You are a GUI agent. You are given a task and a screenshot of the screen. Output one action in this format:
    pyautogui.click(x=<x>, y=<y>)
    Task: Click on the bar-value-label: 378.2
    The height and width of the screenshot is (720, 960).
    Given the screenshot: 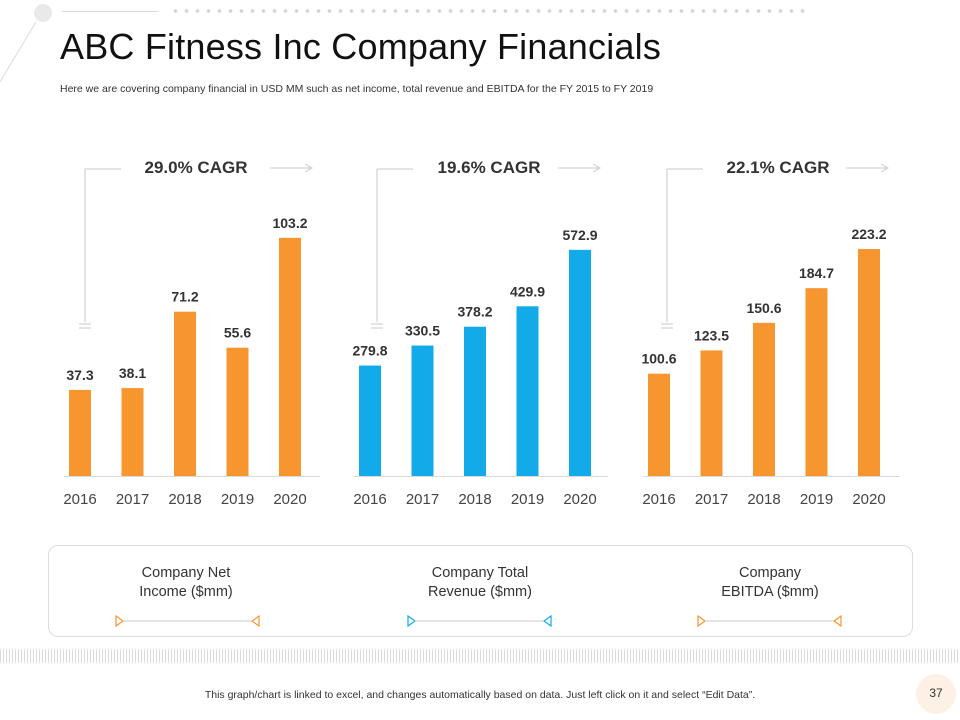 What is the action you would take?
    pyautogui.click(x=474, y=312)
    